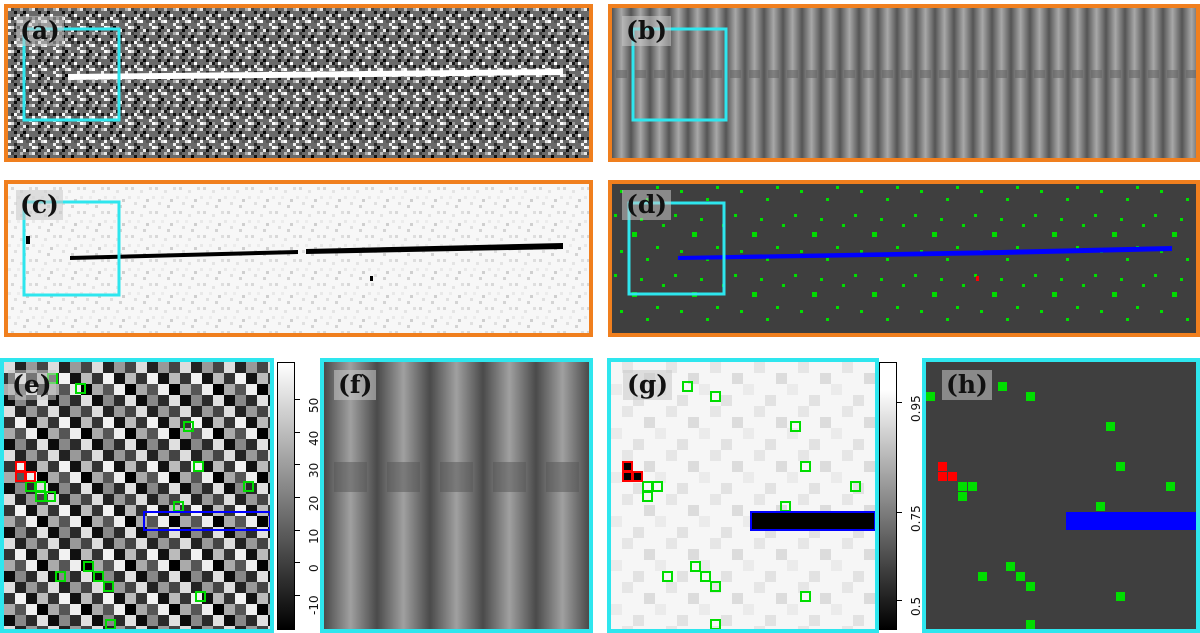 This screenshot has height=633, width=1200. I want to click on colorbar-e-tick-20: 20, so click(314, 503).